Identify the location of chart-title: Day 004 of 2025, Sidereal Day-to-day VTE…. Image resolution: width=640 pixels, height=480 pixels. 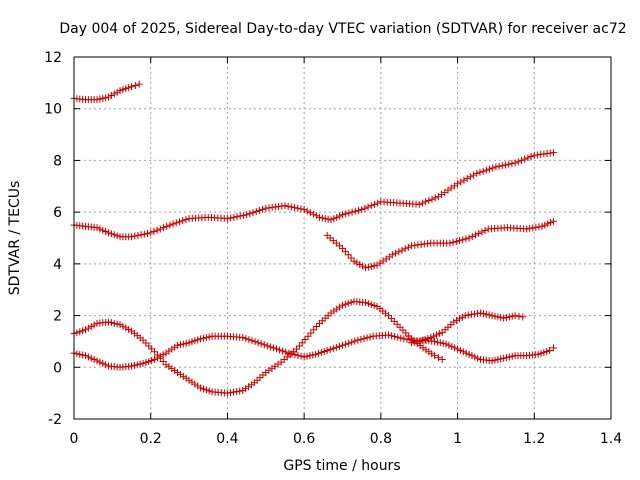
(342, 29).